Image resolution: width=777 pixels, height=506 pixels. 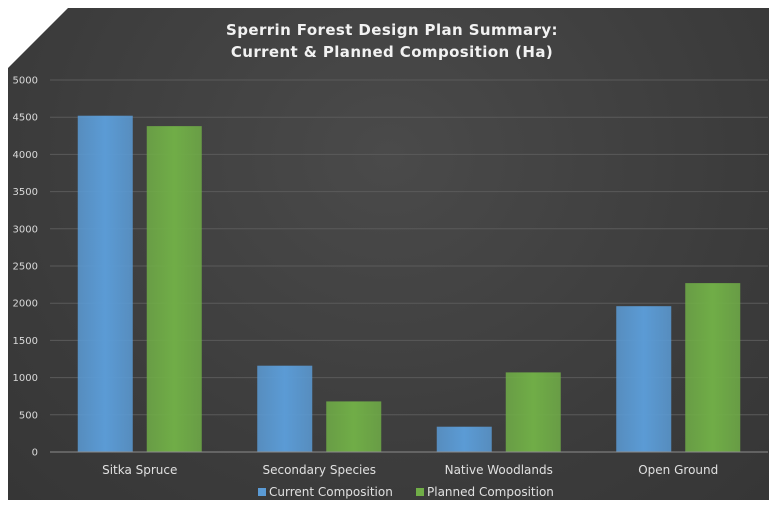 I want to click on y-tick-label: 3000, so click(x=25, y=229).